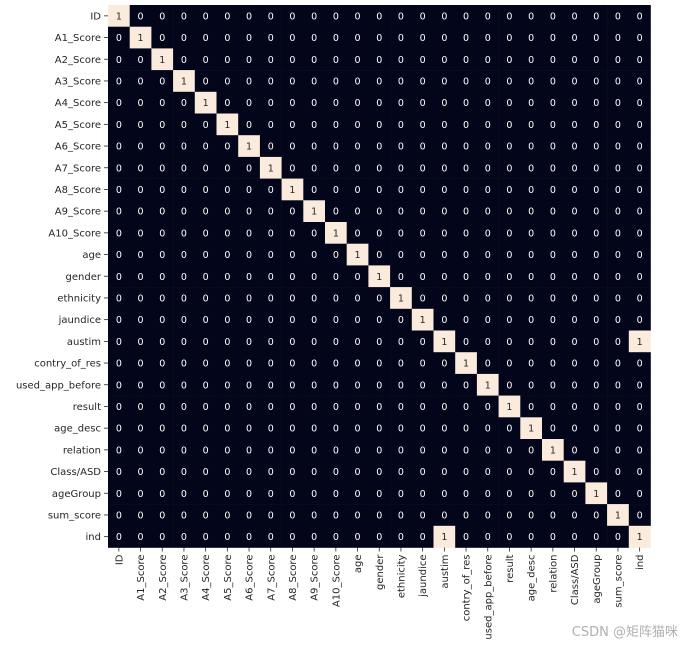  I want to click on y-axis-tick-label: A6_Score, so click(78, 147).